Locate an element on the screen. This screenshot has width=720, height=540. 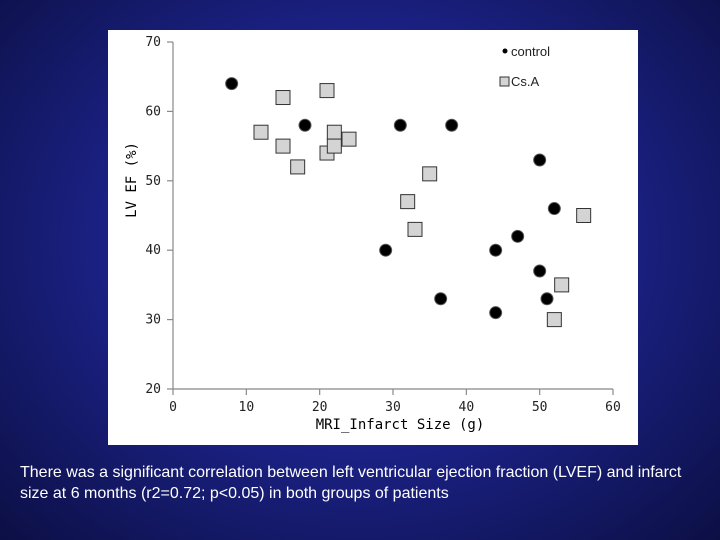
legend-label-control: control is located at coordinates (530, 51).